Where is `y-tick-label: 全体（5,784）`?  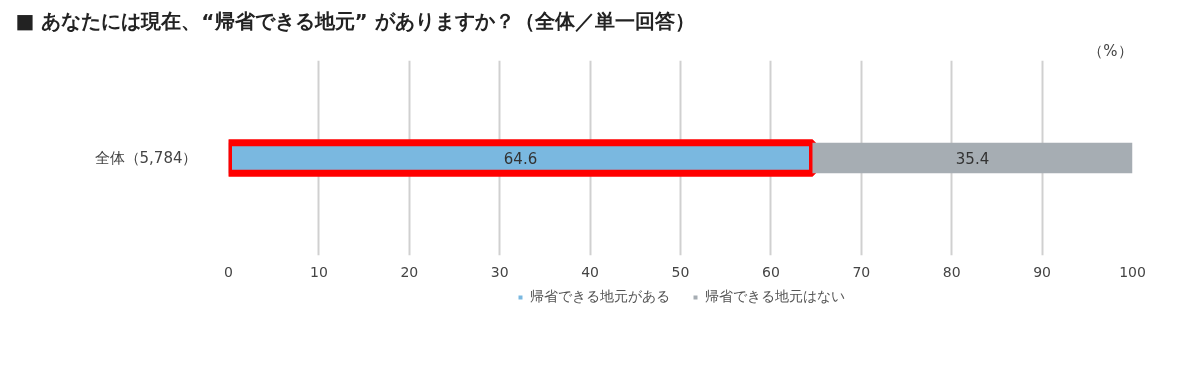 y-tick-label: 全体（5,784） is located at coordinates (146, 158).